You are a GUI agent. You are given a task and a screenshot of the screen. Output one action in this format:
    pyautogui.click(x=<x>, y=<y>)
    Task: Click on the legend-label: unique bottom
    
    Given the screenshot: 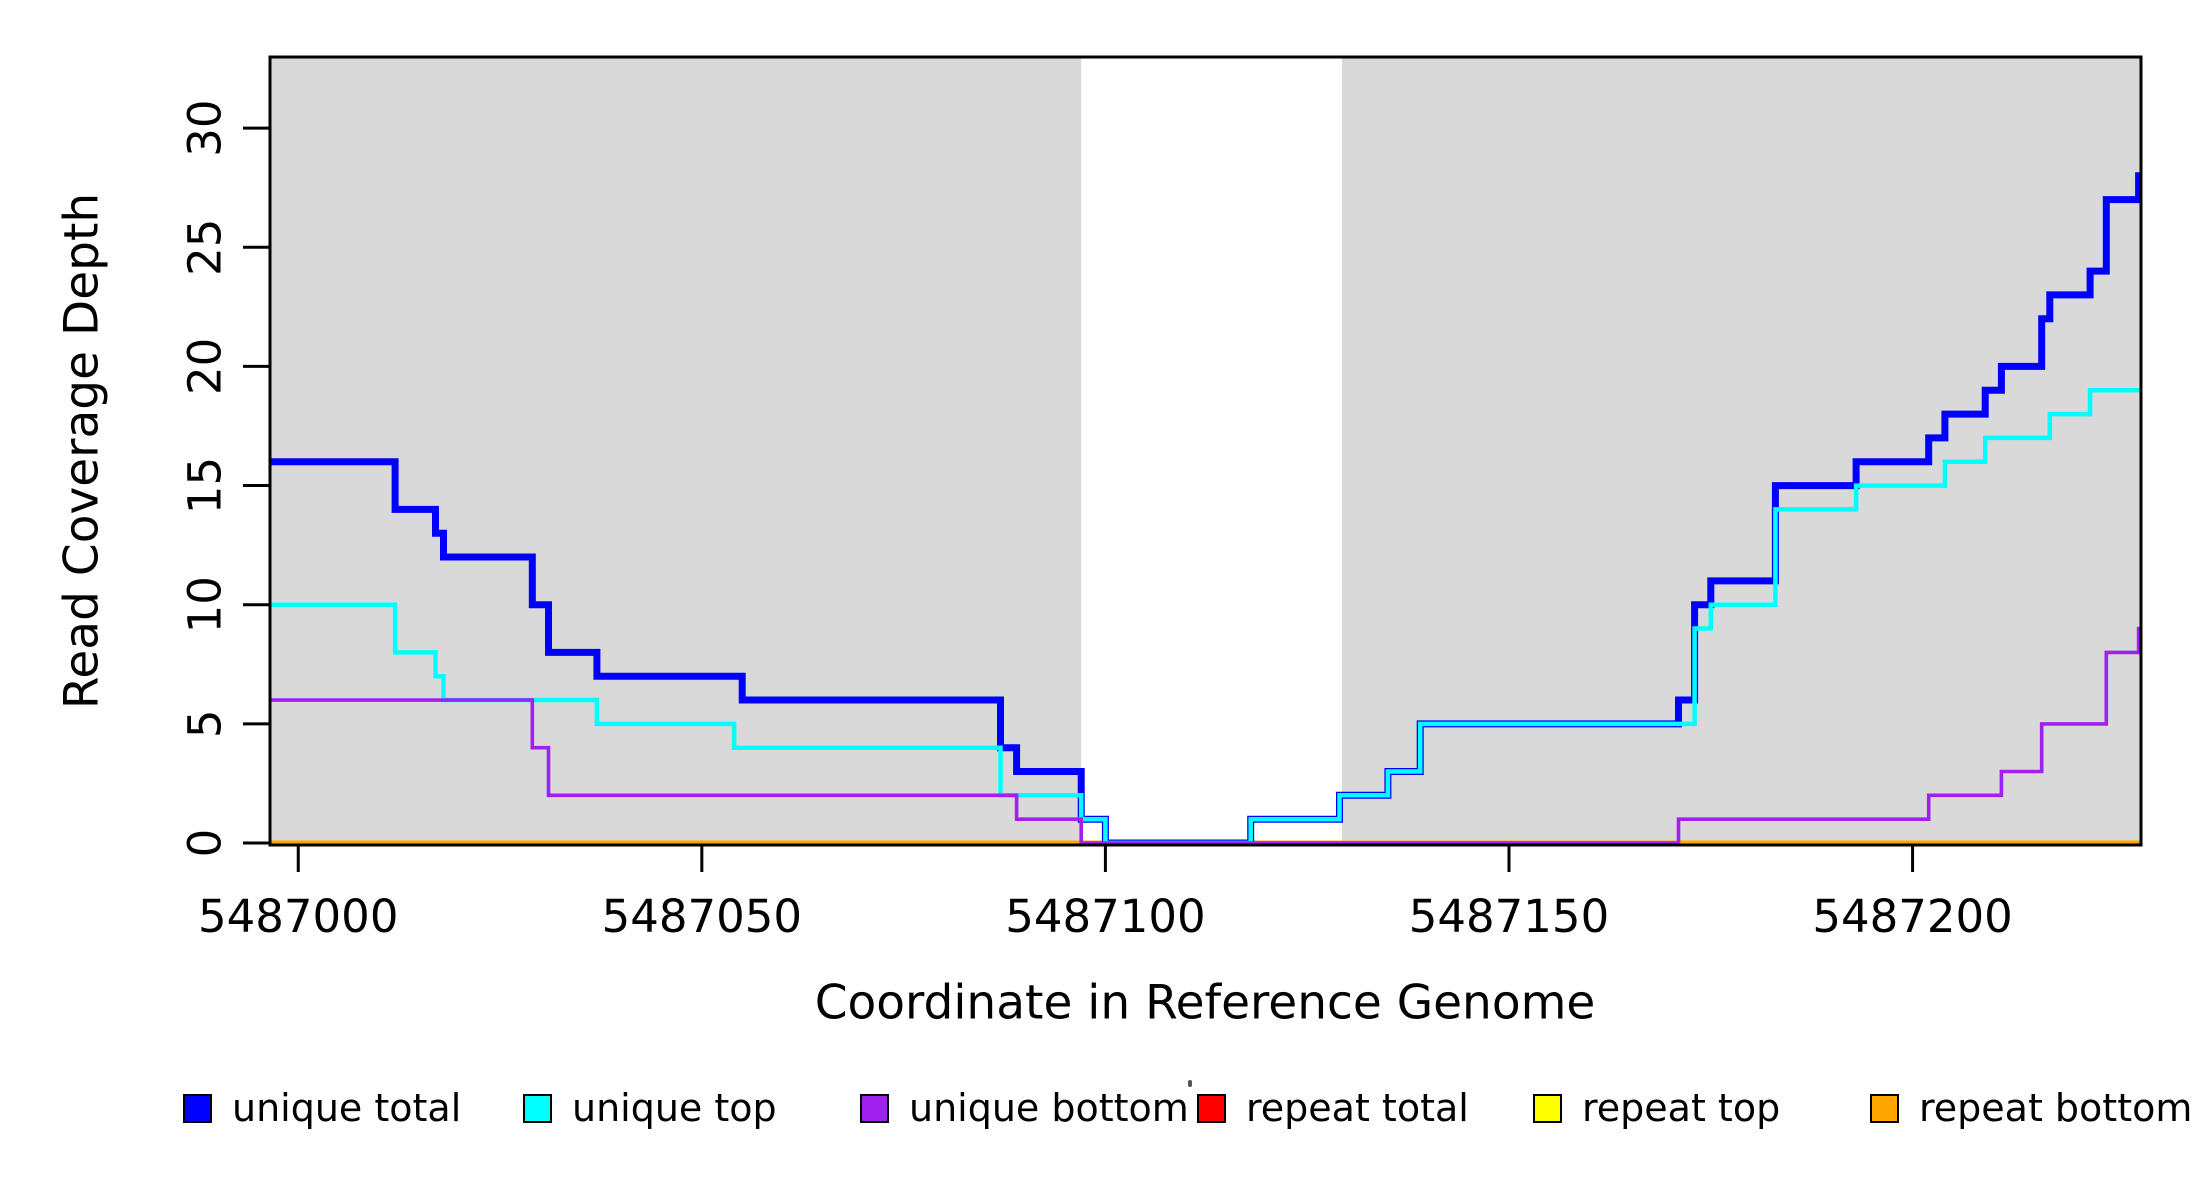 What is the action you would take?
    pyautogui.click(x=1049, y=1108)
    